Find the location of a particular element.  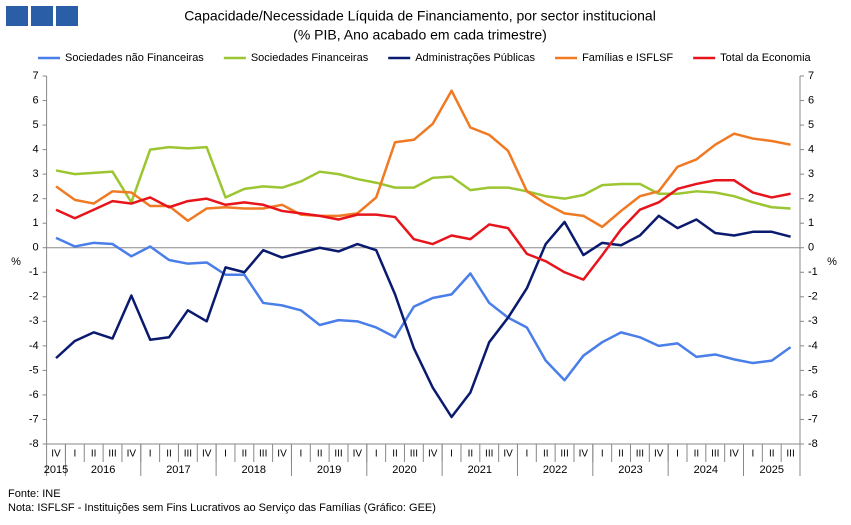

y2-tick-label: 5 is located at coordinates (811, 125).